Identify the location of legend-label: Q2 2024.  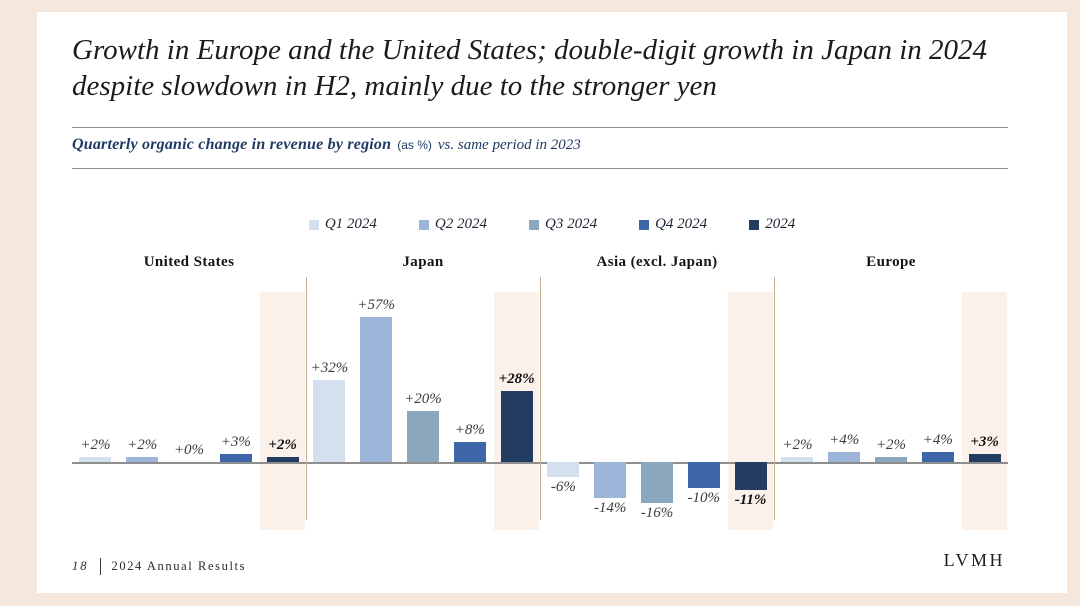
(460, 224).